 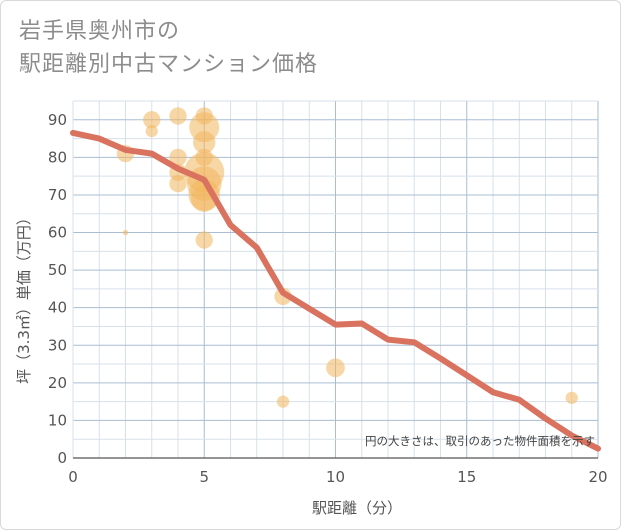 What do you see at coordinates (57, 195) in the screenshot?
I see `y-tick-label: 70` at bounding box center [57, 195].